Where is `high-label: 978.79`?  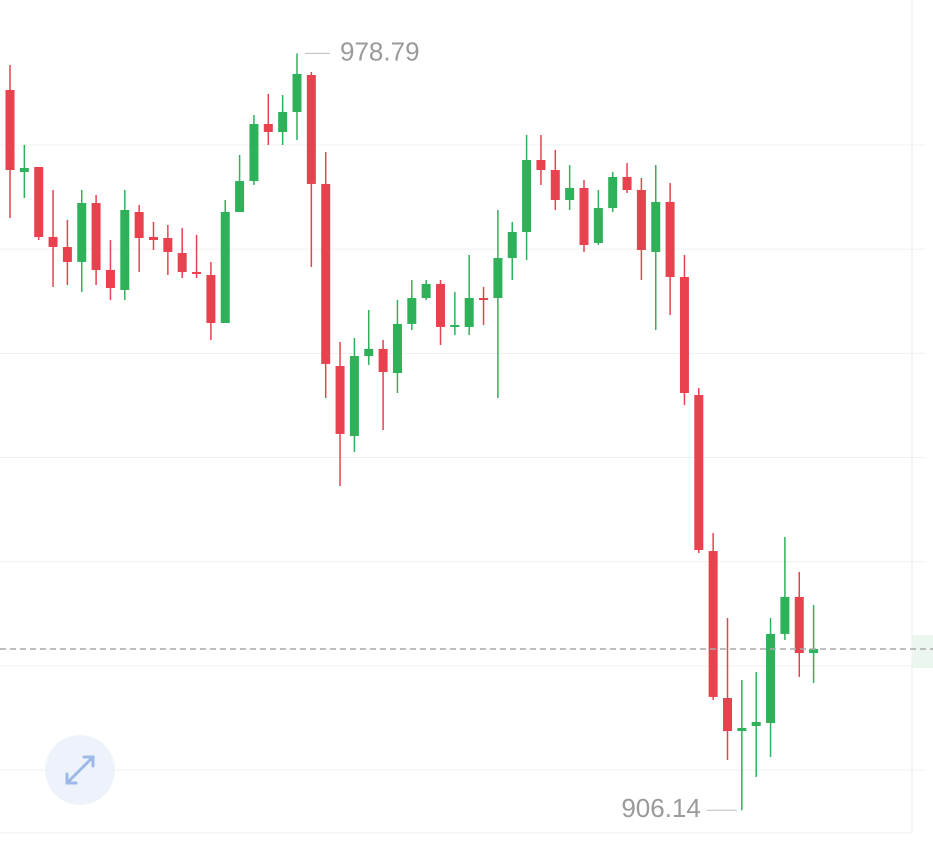
high-label: 978.79 is located at coordinates (380, 51).